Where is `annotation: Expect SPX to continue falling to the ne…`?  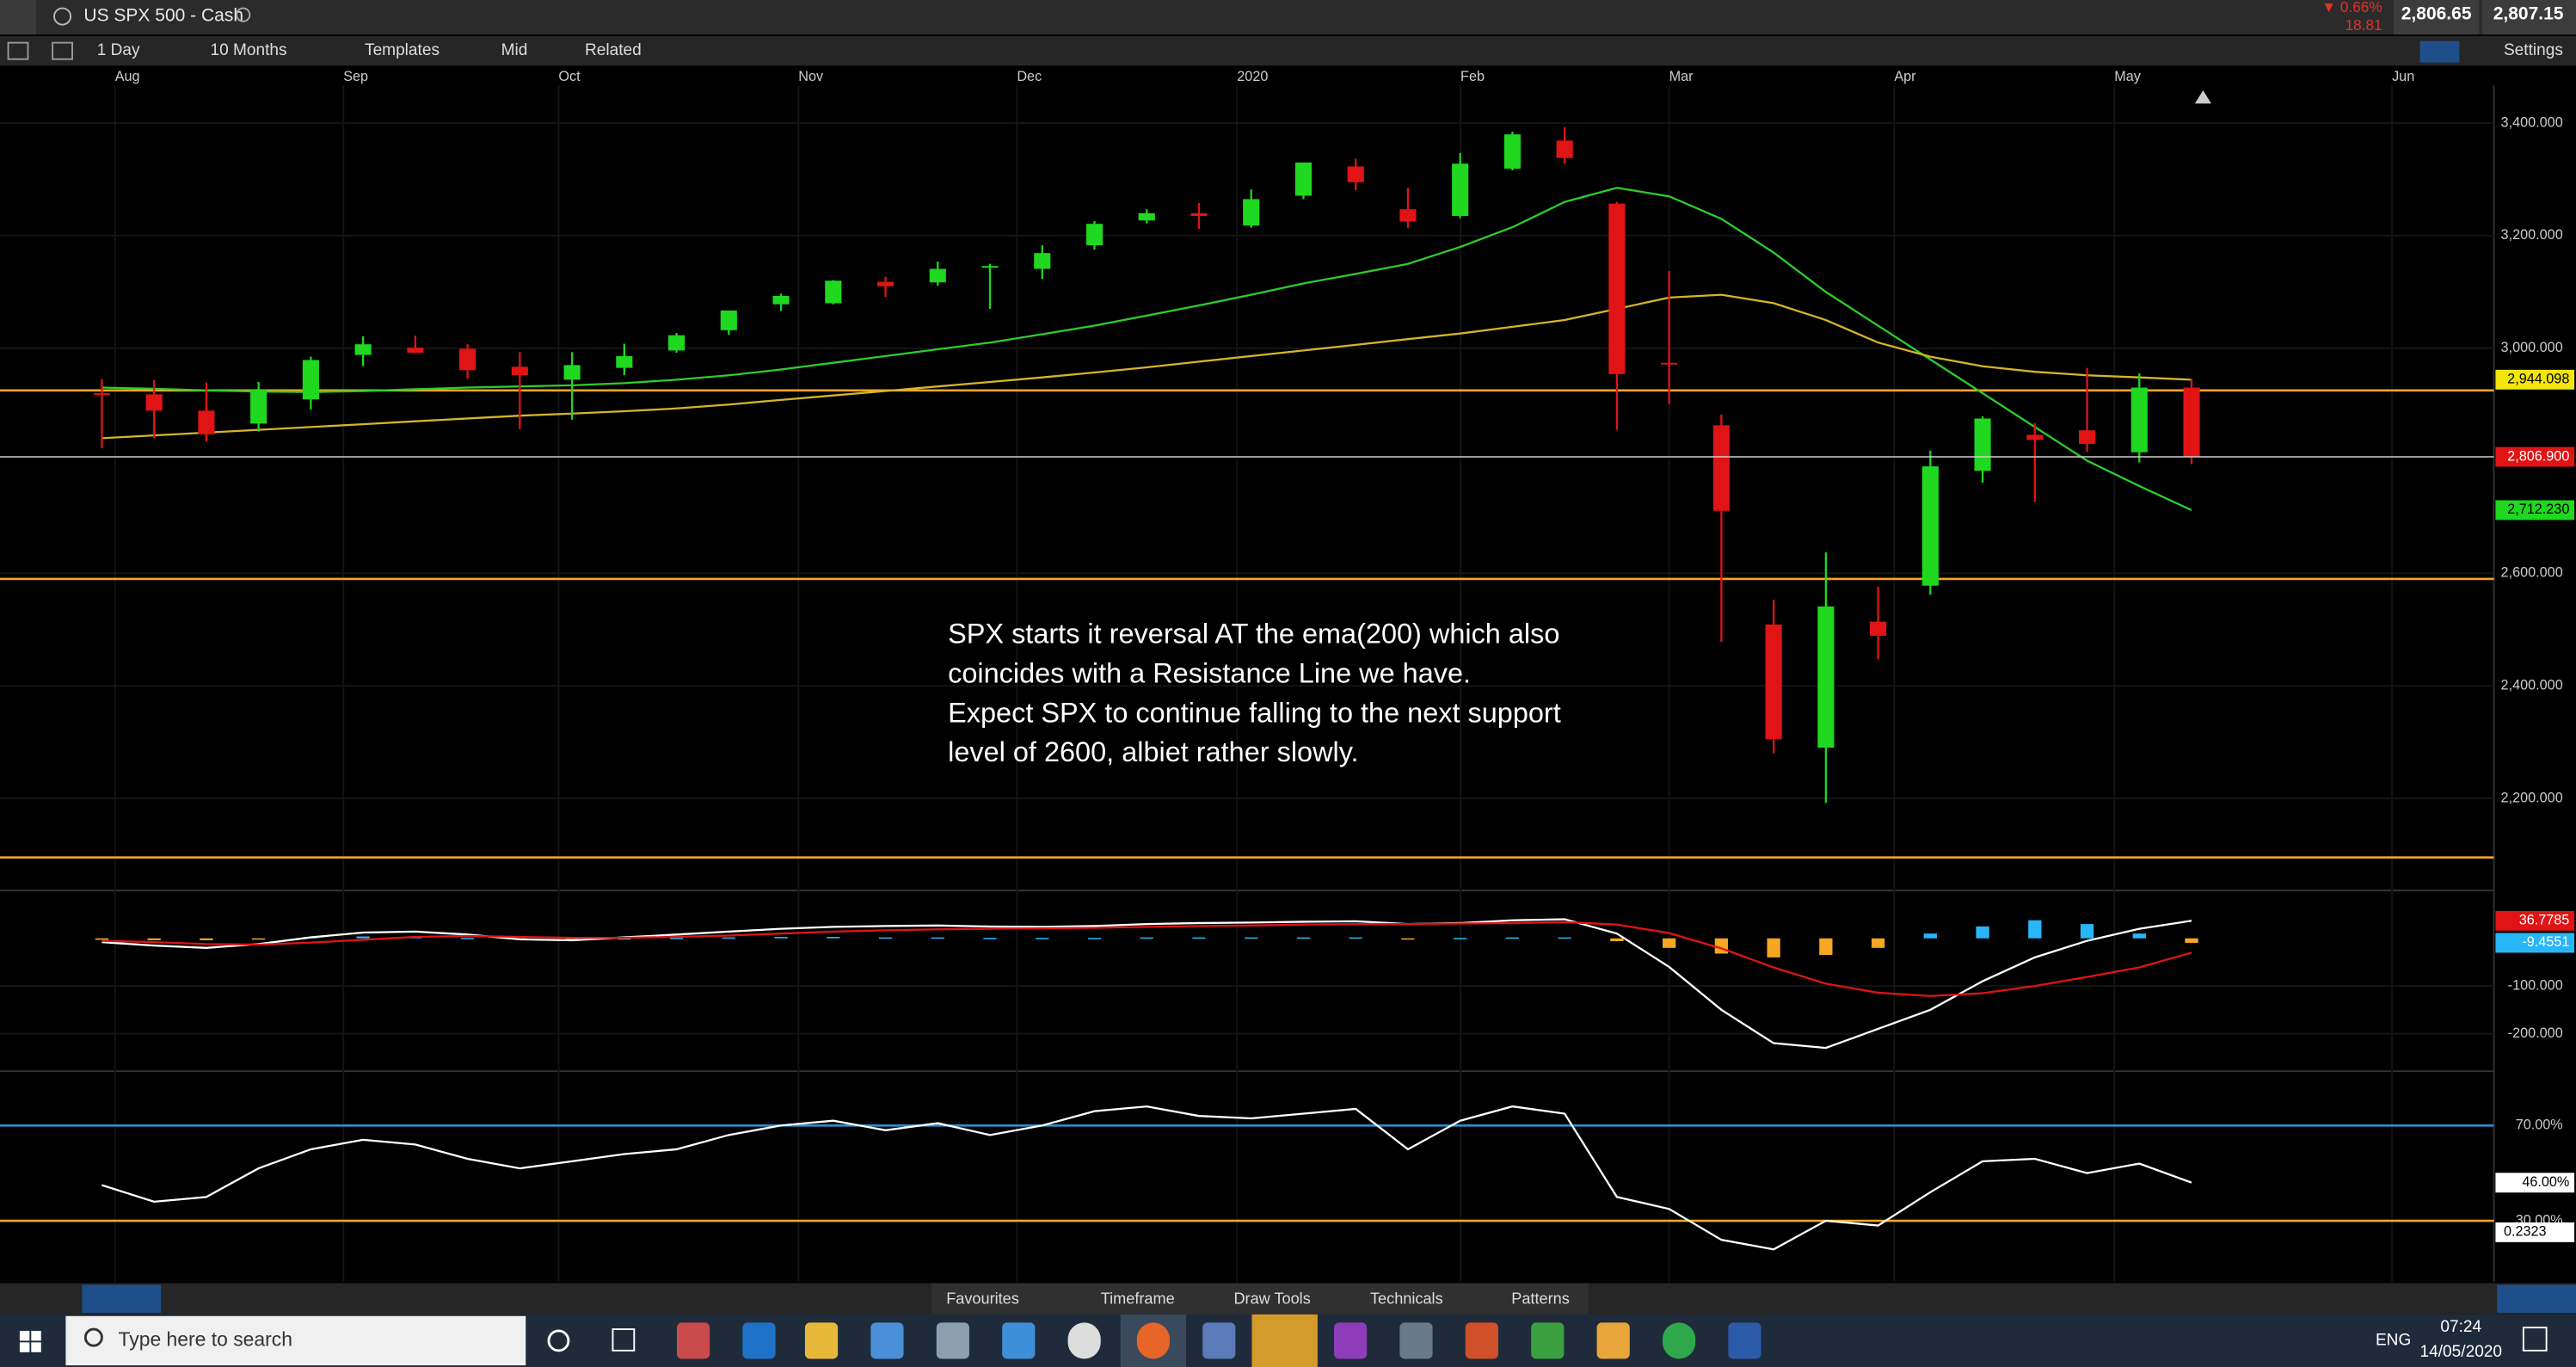 annotation: Expect SPX to continue falling to the ne… is located at coordinates (1254, 712).